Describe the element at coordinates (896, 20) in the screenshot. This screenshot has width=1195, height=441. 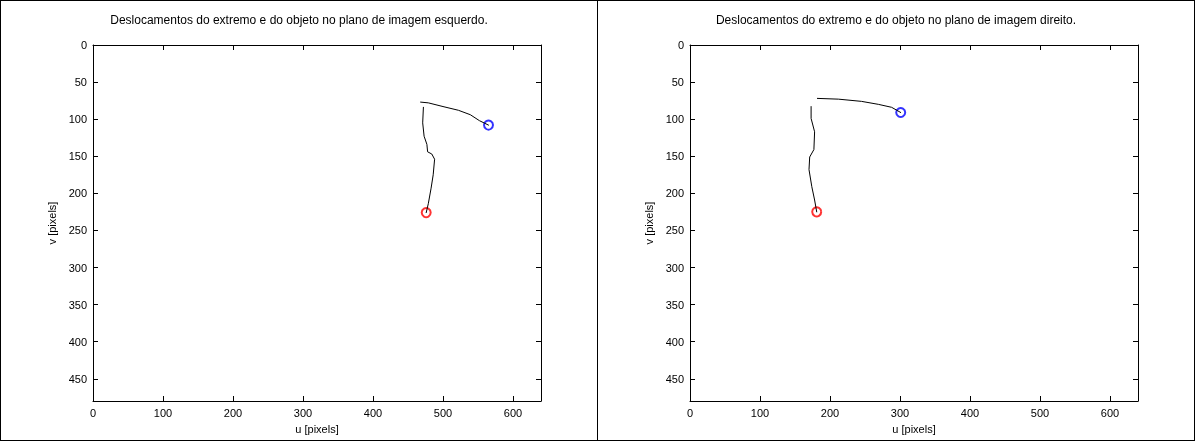
I see `chart-title: Deslocamentos do extremo e do objeto no plano de imagem direito.` at that location.